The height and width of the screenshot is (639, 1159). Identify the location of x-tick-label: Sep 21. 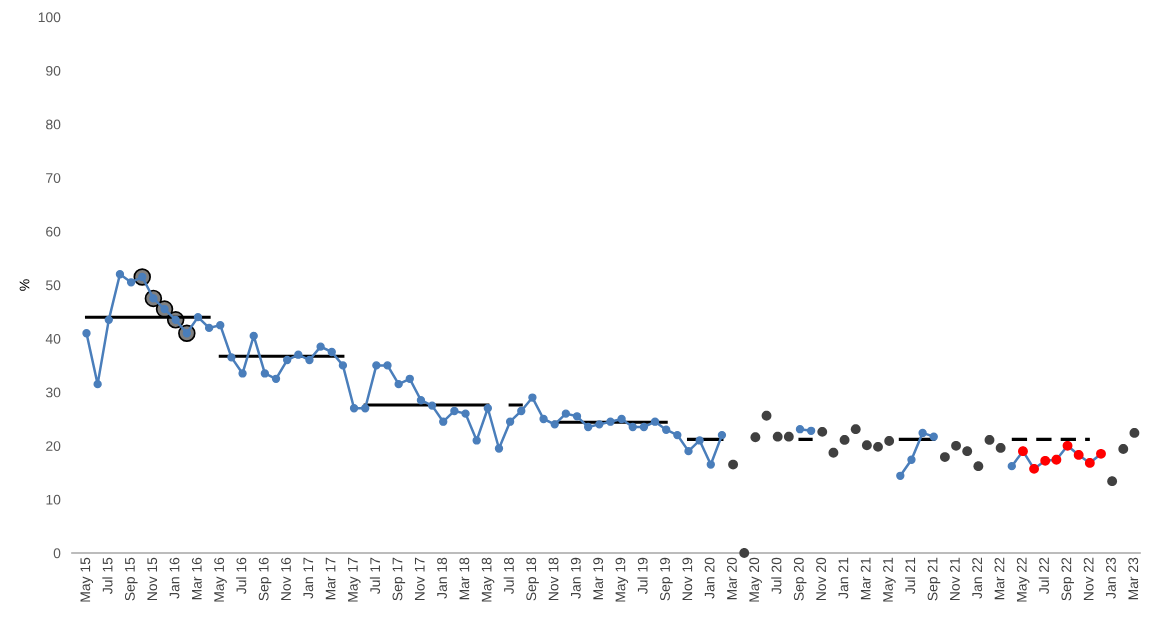
(934, 579).